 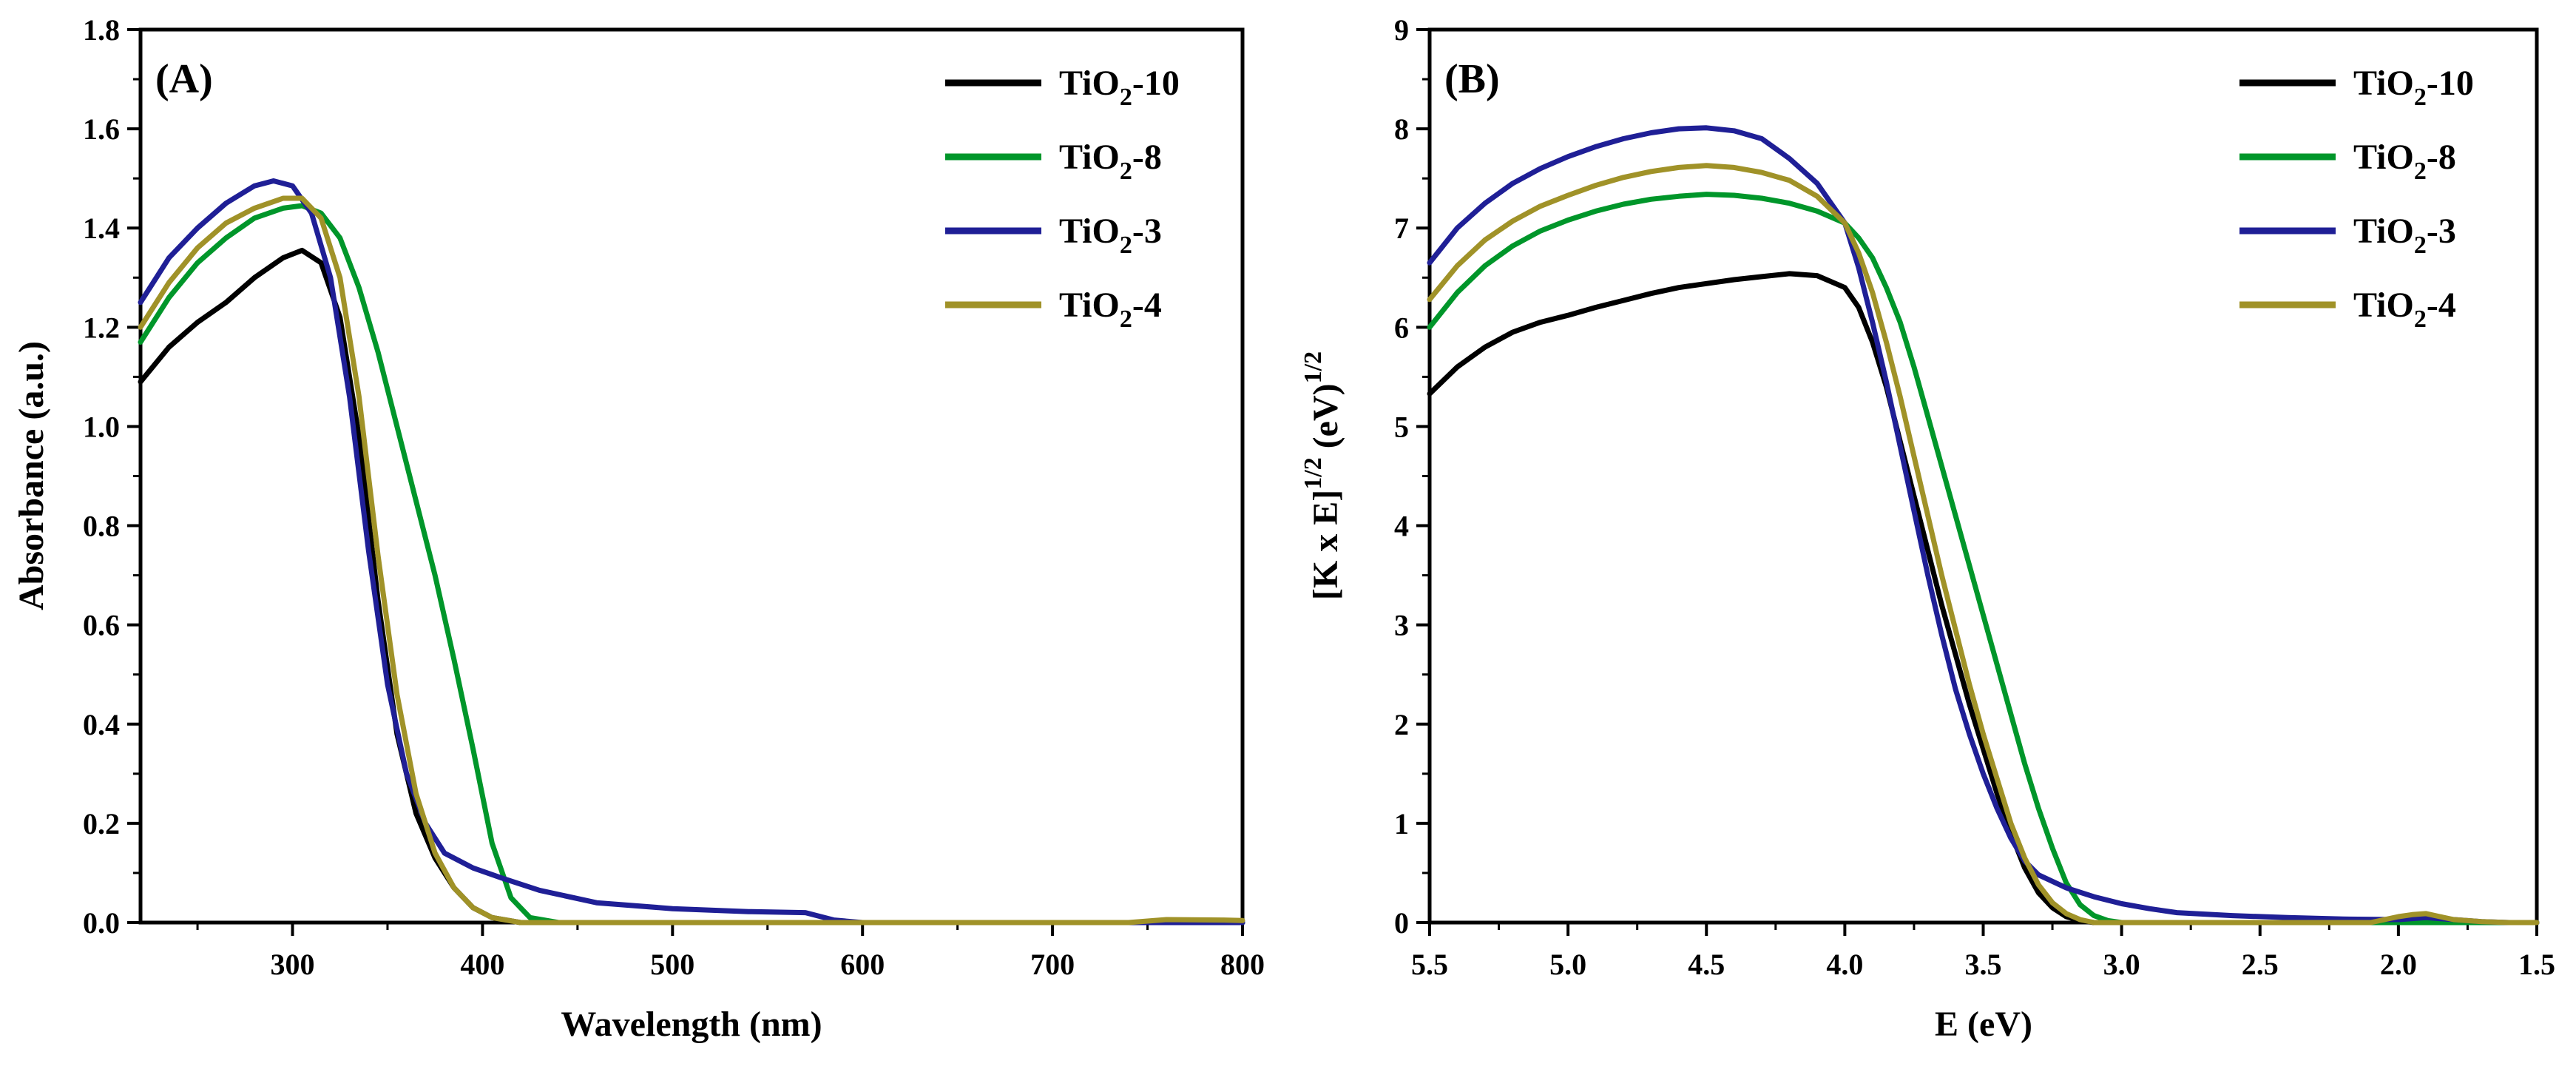 I want to click on legend-label-b-2: TiO2-8, so click(x=2404, y=161).